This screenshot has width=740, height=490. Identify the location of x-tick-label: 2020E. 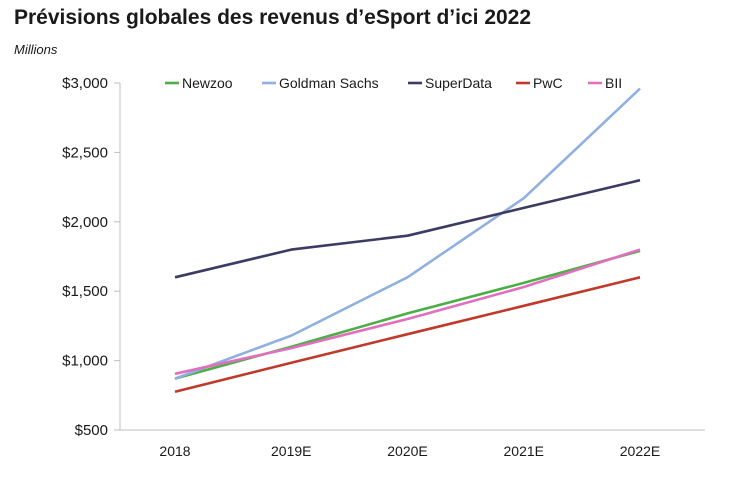
(407, 451).